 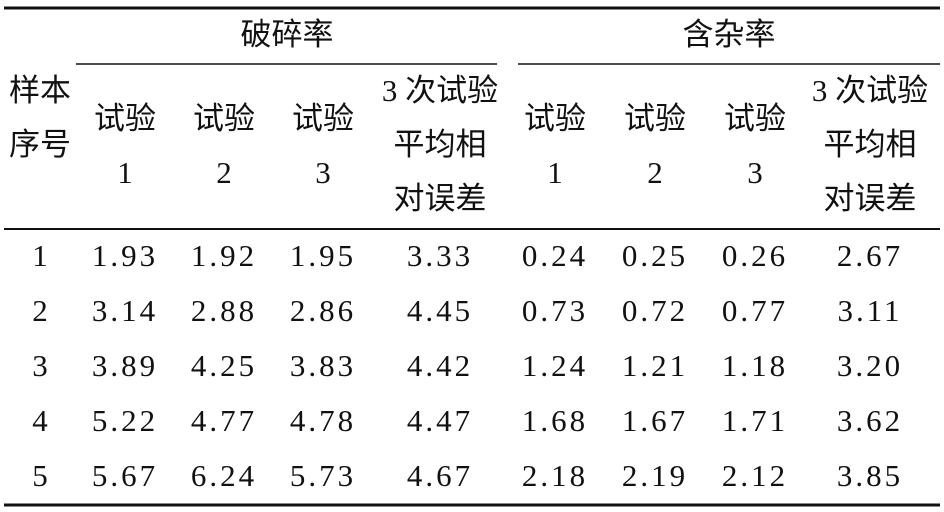 What do you see at coordinates (323, 475) in the screenshot?
I see `cell: 5.73` at bounding box center [323, 475].